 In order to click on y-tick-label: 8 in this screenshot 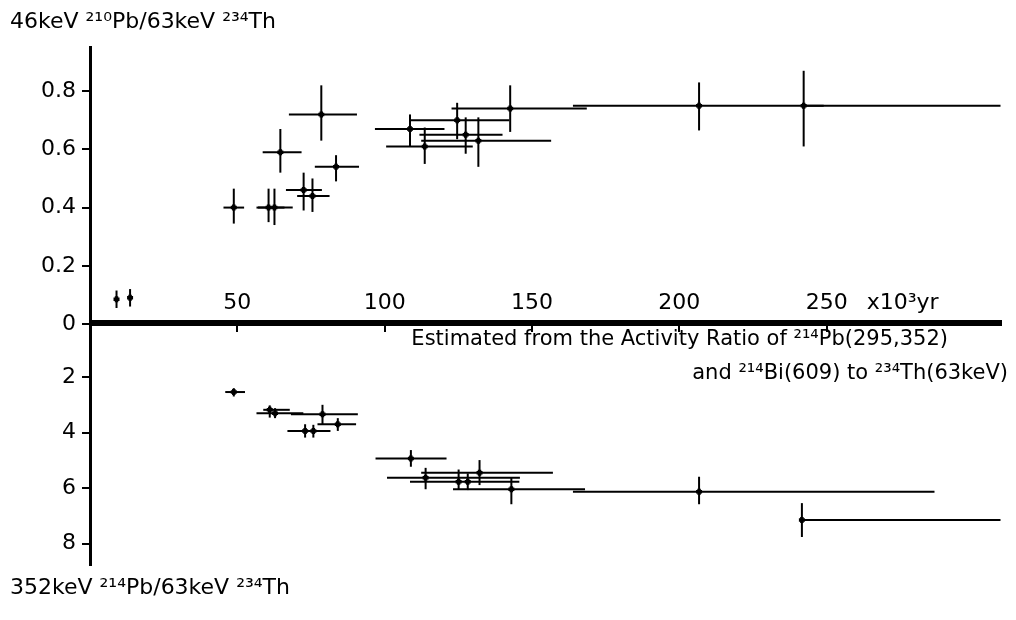, I will do `click(69, 542)`.